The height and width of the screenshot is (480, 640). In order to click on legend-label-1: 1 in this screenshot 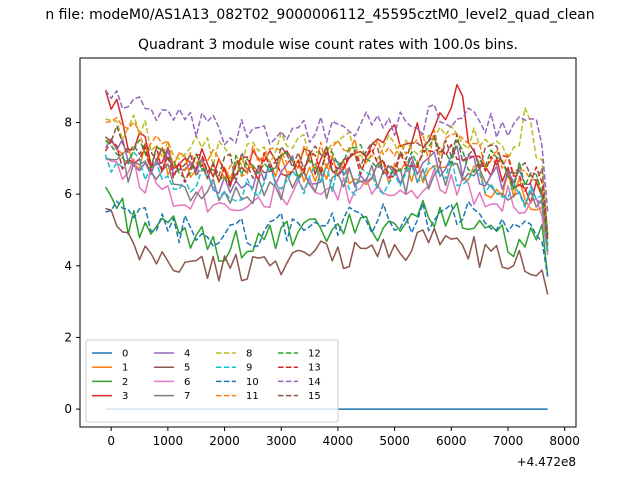, I will do `click(125, 368)`.